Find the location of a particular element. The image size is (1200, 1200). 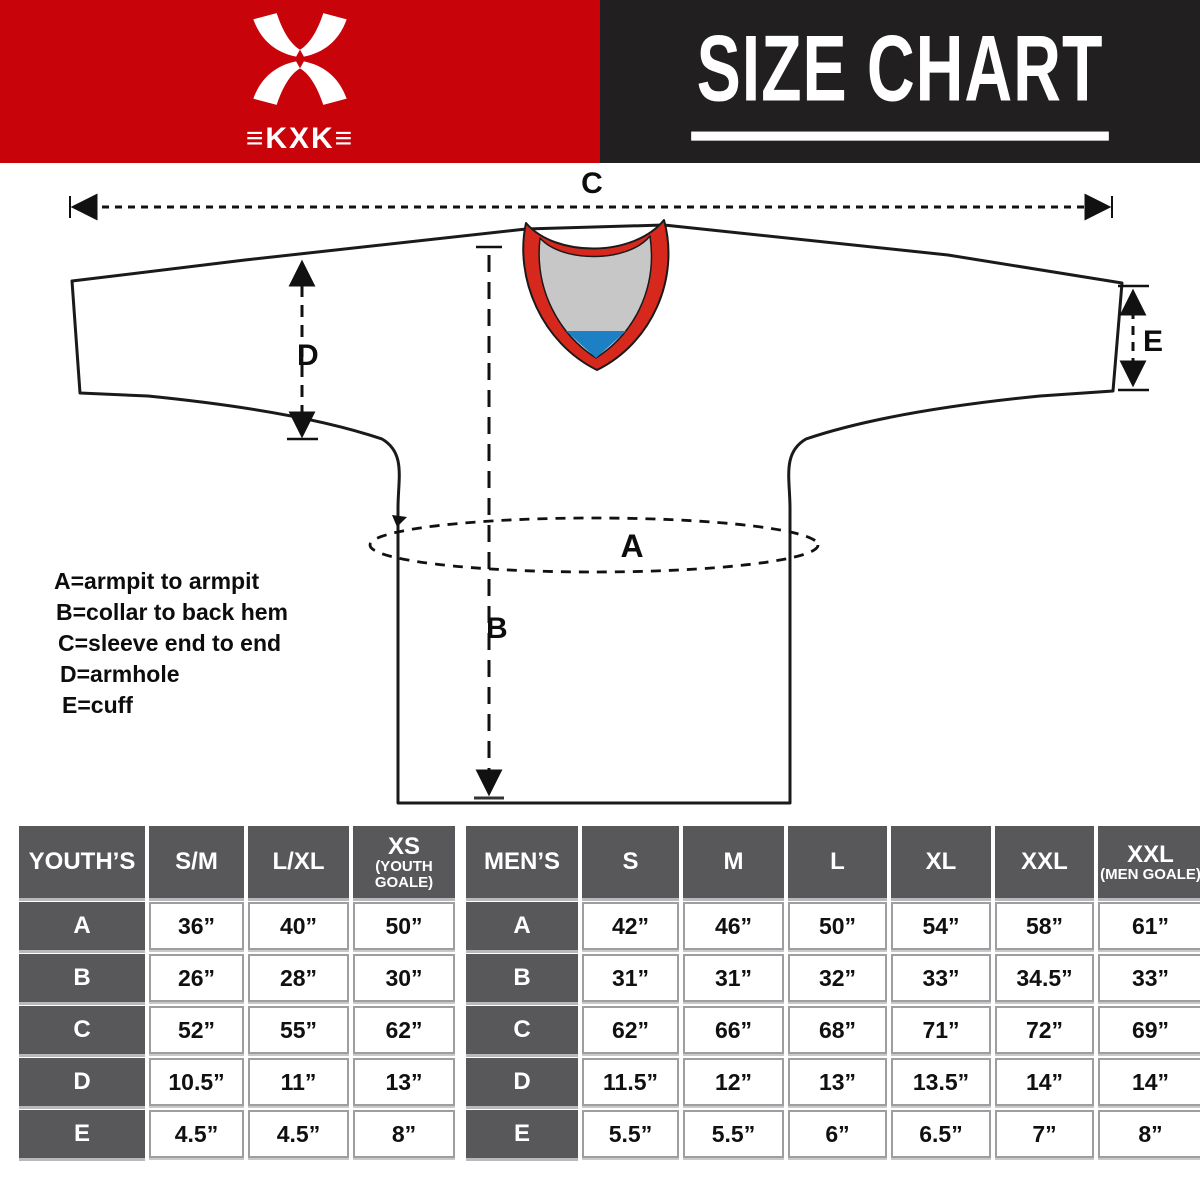

measure-a-arrowhead is located at coordinates (399, 521).